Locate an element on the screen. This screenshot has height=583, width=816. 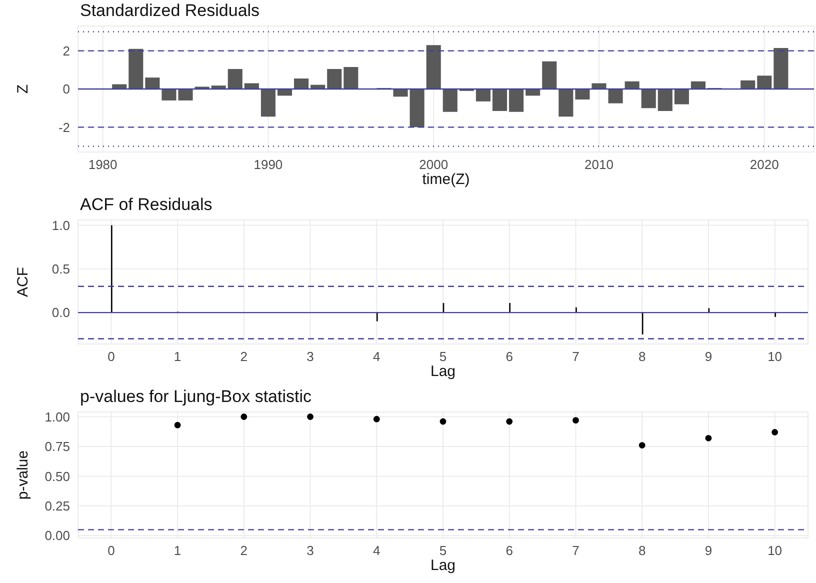
y-tick-label: 0.50 is located at coordinates (57, 476).